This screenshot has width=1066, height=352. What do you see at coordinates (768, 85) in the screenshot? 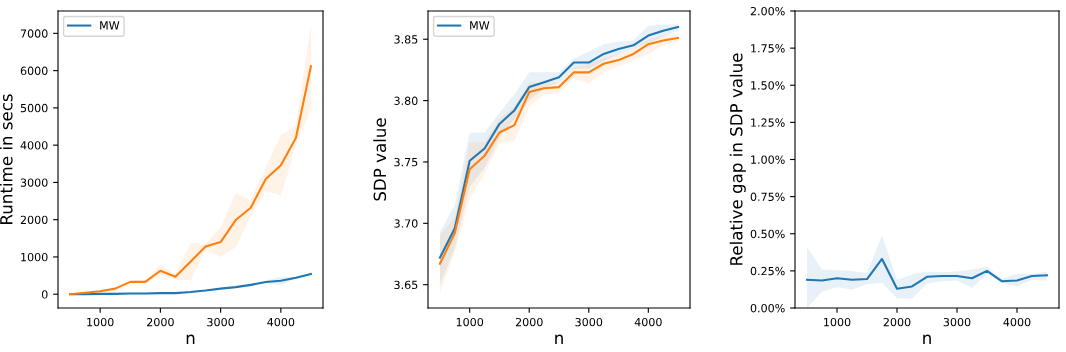
I see `y-tick-label: 1.50%` at bounding box center [768, 85].